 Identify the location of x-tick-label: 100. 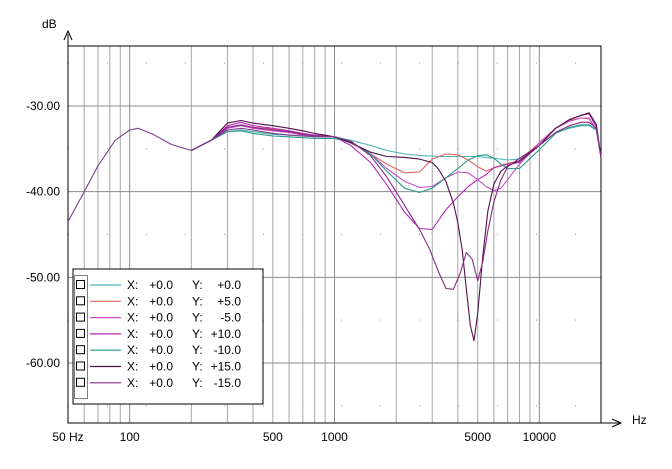
(130, 437).